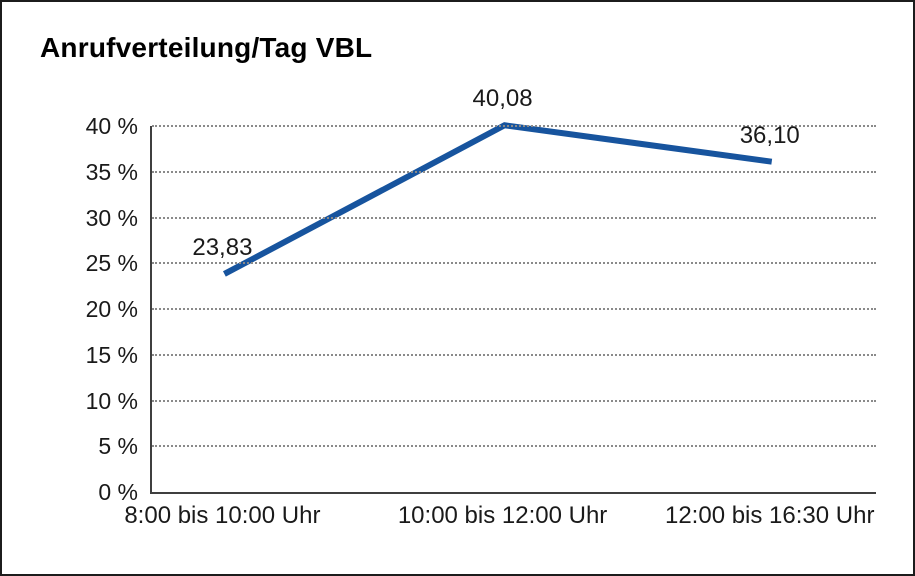 This screenshot has height=576, width=915. Describe the element at coordinates (111, 354) in the screenshot. I see `y-tick-label: 15 %` at that location.